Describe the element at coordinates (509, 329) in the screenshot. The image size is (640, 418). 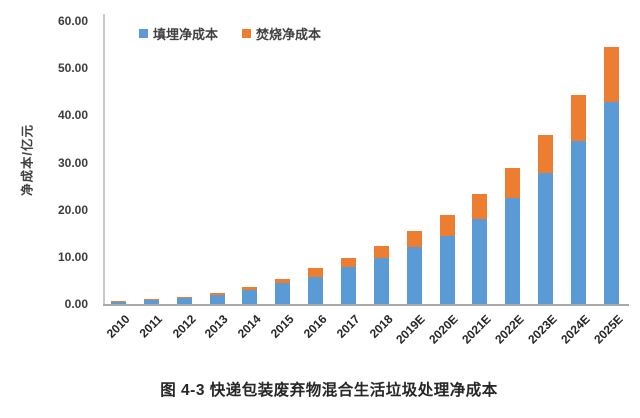
I see `x-tick-label-2022E: 2022E` at that location.